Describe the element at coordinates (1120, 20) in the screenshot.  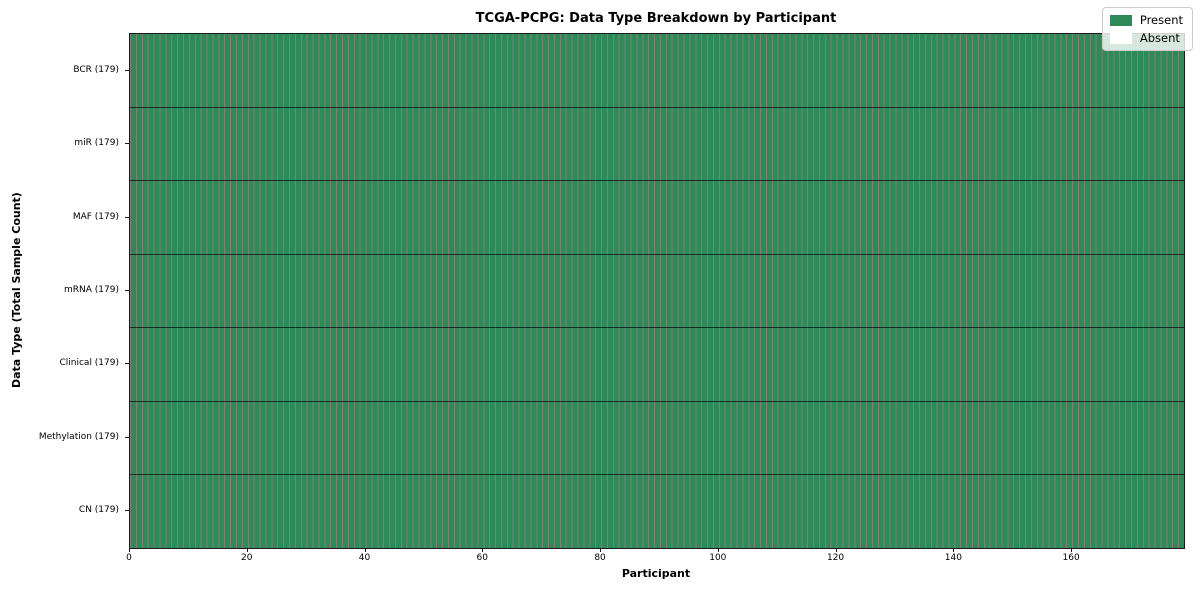
I see `legend-swatch-present` at that location.